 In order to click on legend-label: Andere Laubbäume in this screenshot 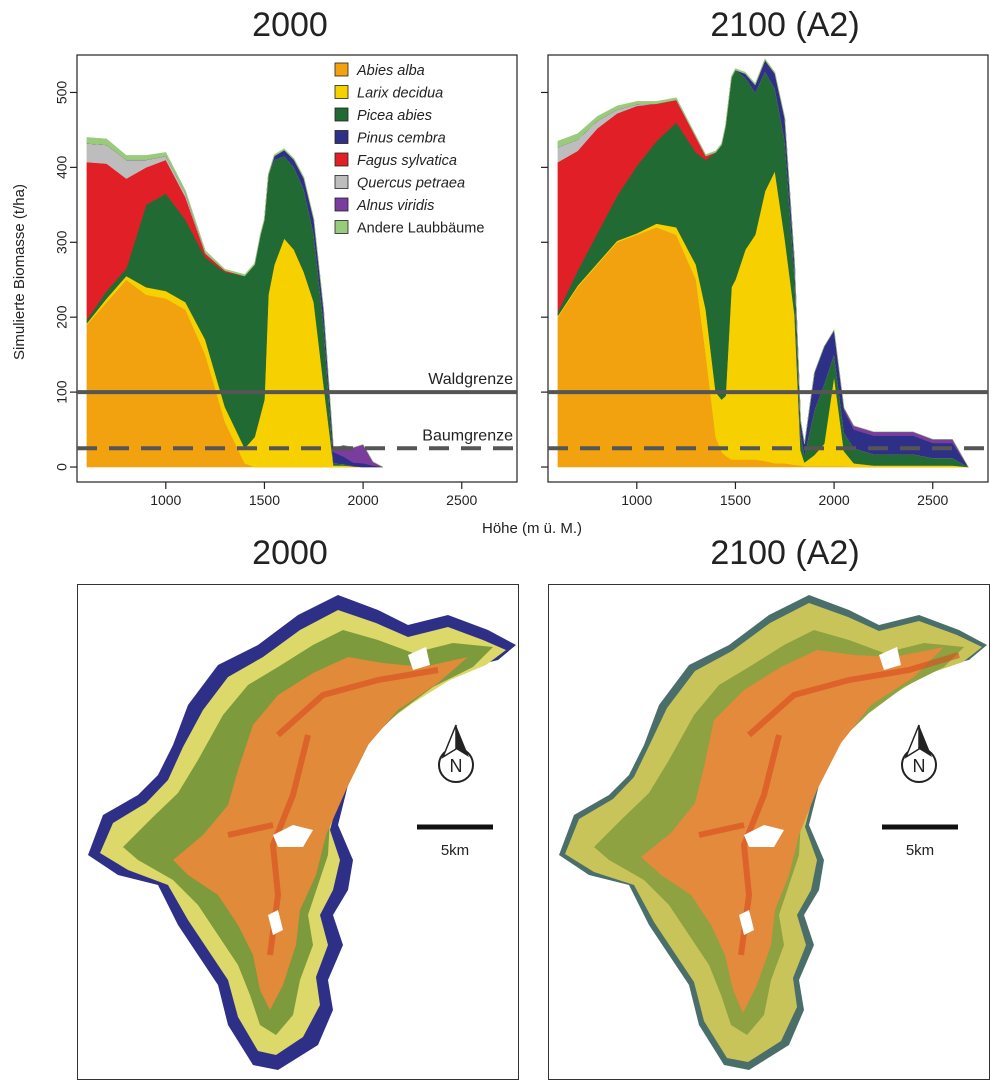, I will do `click(420, 229)`.